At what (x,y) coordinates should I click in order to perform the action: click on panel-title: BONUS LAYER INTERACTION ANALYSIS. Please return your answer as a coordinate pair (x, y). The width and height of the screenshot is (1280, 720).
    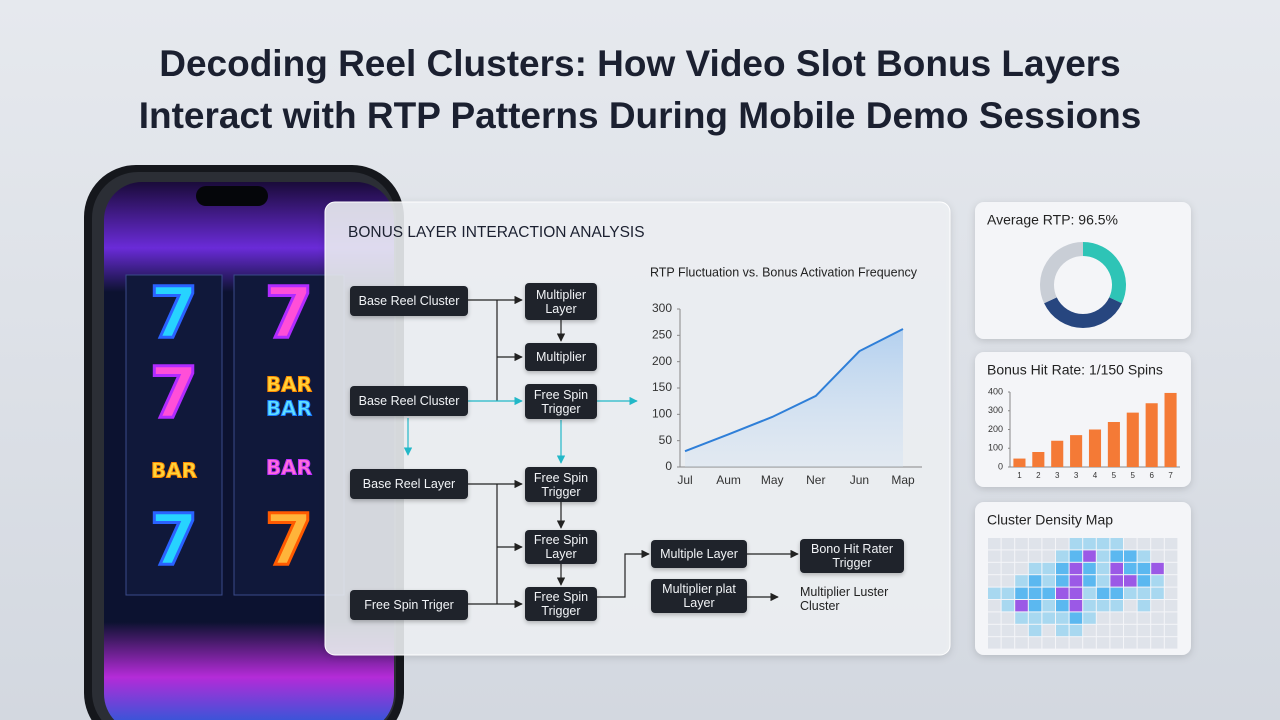
    Looking at the image, I should click on (496, 232).